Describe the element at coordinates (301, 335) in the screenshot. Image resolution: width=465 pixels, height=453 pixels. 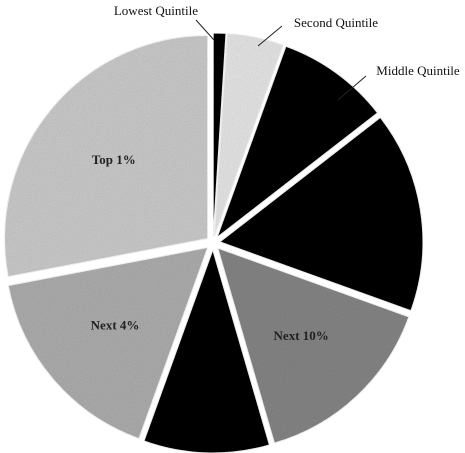
I see `slice-label: Next 10%` at that location.